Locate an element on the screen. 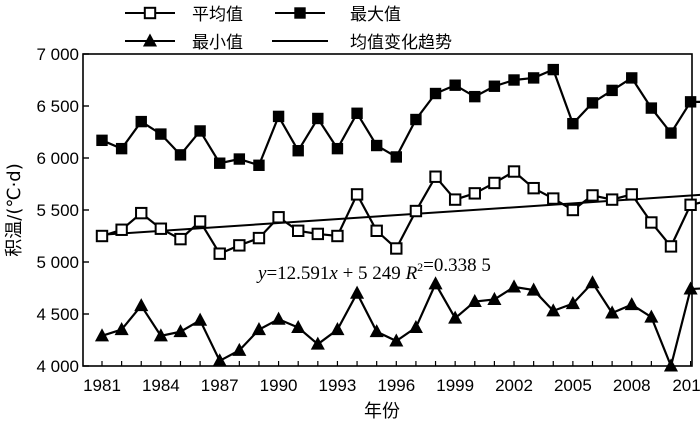 The width and height of the screenshot is (700, 424). x-tick-label: 1996 is located at coordinates (396, 385).